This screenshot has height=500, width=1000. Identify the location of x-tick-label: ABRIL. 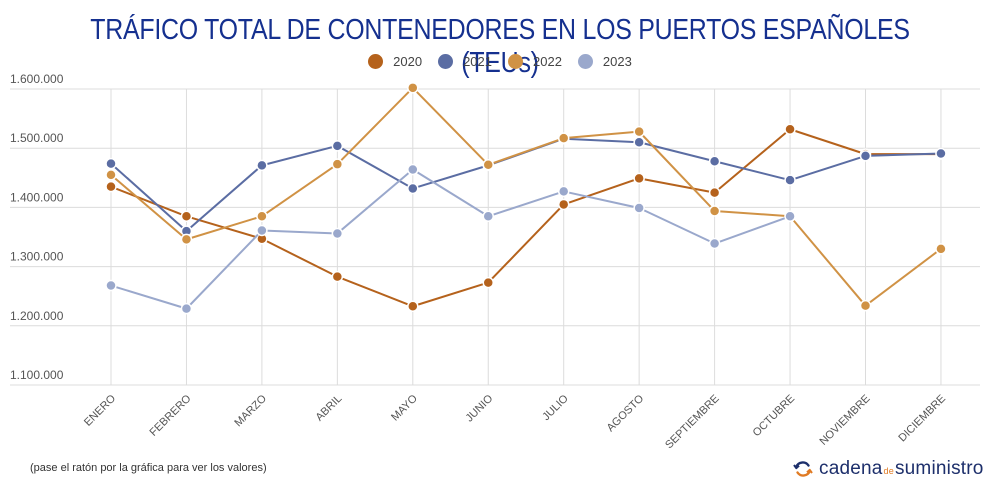
(329, 408).